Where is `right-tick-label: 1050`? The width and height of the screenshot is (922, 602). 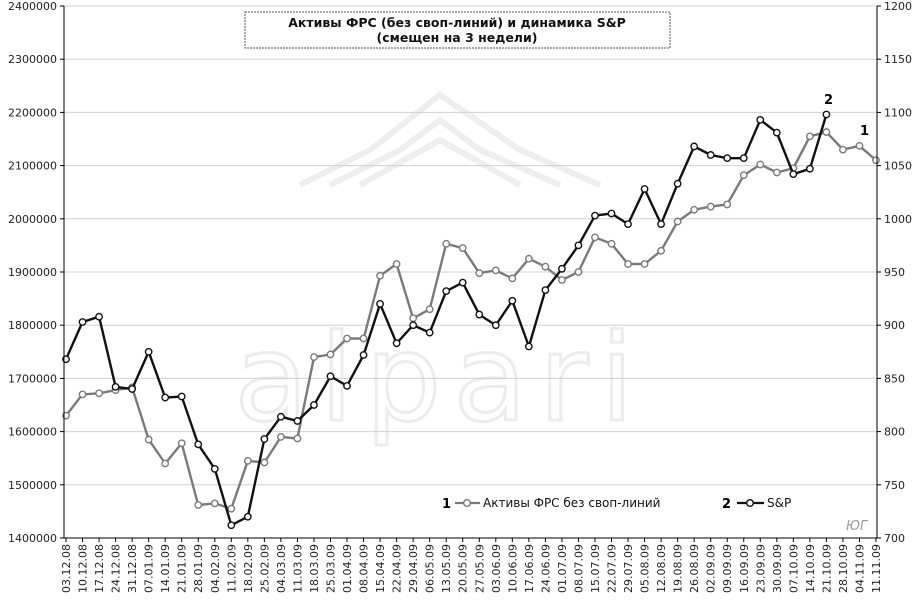 right-tick-label: 1050 is located at coordinates (898, 166).